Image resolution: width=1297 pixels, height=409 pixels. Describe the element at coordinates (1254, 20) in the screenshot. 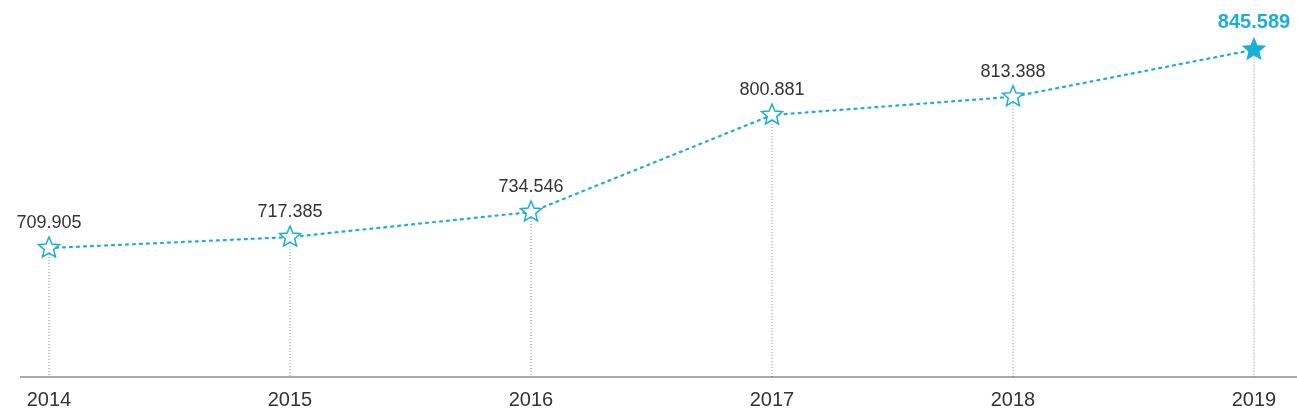

I see `data-label: 845.589` at that location.